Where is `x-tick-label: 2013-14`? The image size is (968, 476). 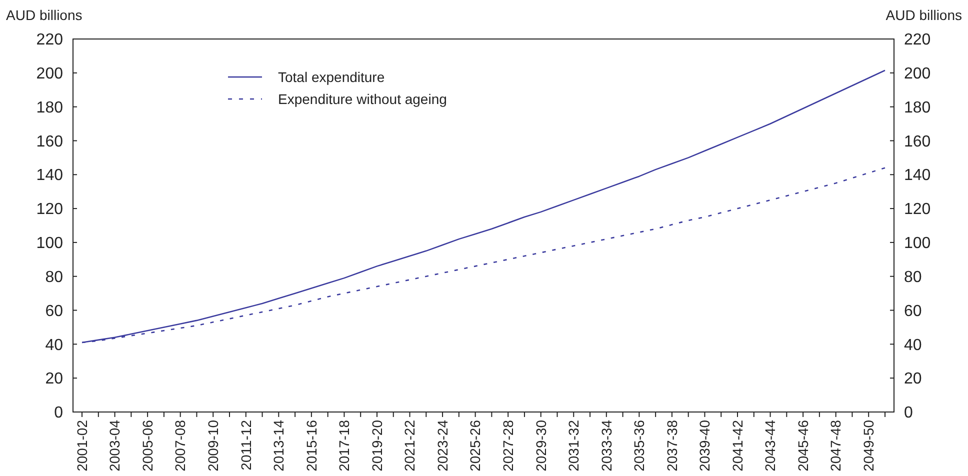
x-tick-label: 2013-14 is located at coordinates (278, 446).